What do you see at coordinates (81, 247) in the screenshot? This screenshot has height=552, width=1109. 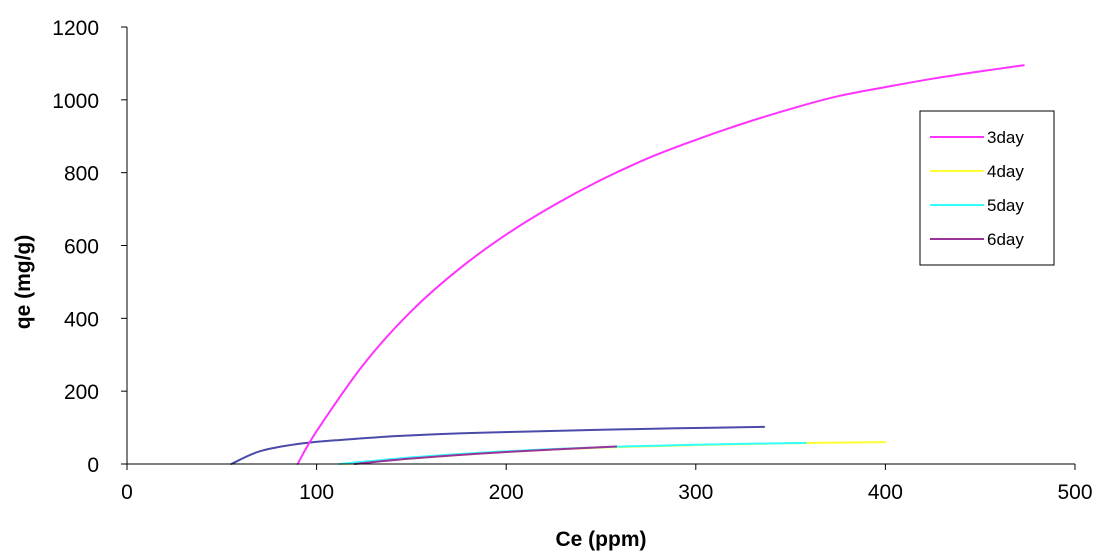 I see `y-tick-label: 600` at bounding box center [81, 247].